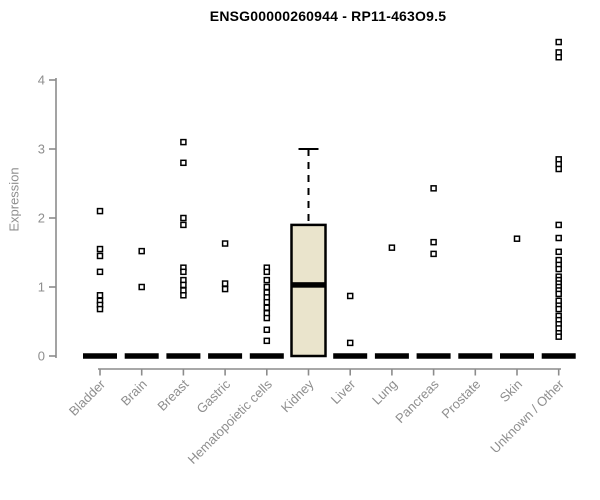 Image resolution: width=600 pixels, height=500 pixels. What do you see at coordinates (527, 416) in the screenshot?
I see `x-tick-label-unknown-other: Unknown / Other` at bounding box center [527, 416].